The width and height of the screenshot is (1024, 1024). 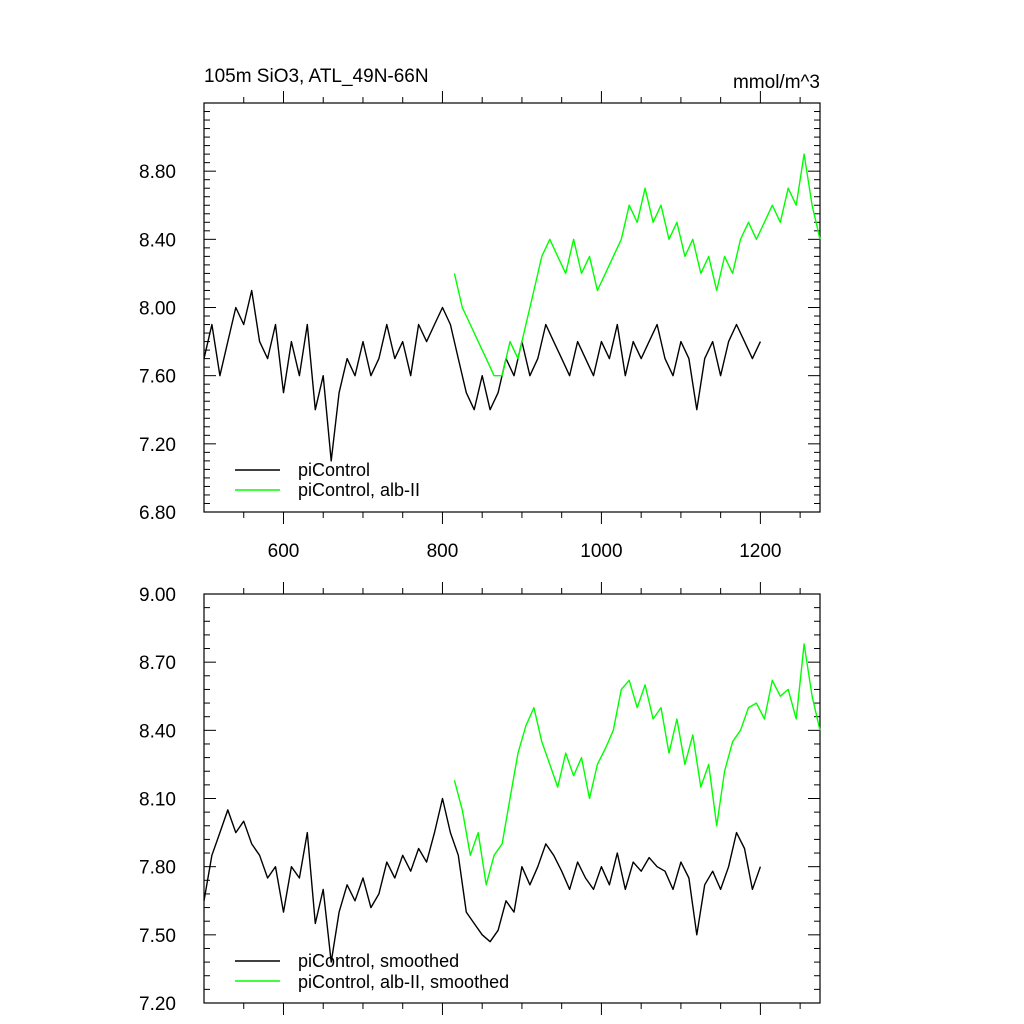 What do you see at coordinates (316, 76) in the screenshot?
I see `top-panel-title: 105m SiO3, ATL_49N-66N` at bounding box center [316, 76].